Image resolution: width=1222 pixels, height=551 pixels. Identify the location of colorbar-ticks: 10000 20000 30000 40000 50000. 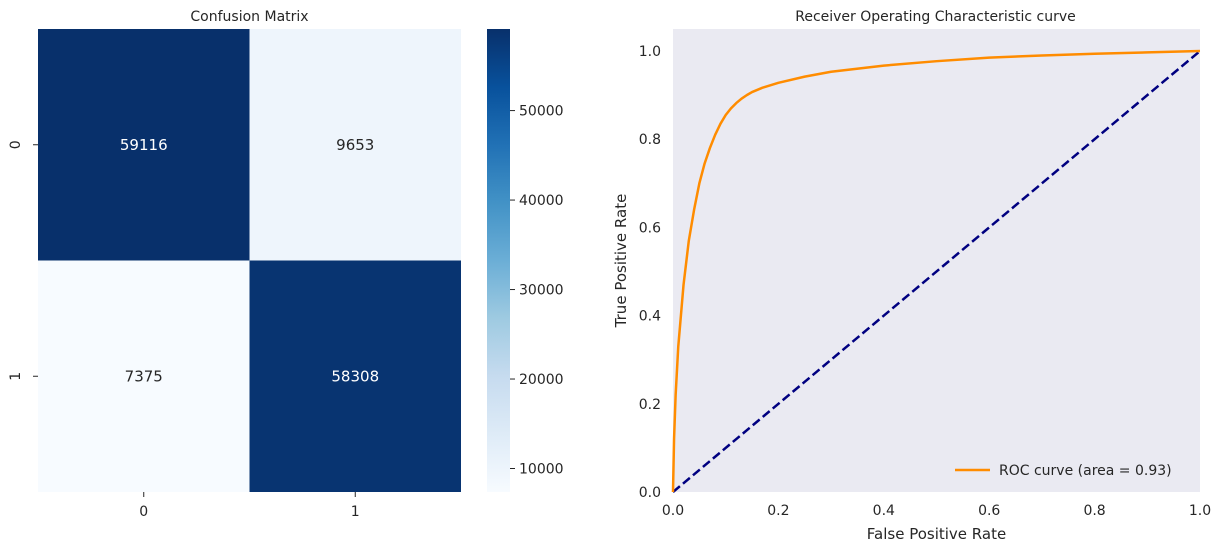
(537, 291).